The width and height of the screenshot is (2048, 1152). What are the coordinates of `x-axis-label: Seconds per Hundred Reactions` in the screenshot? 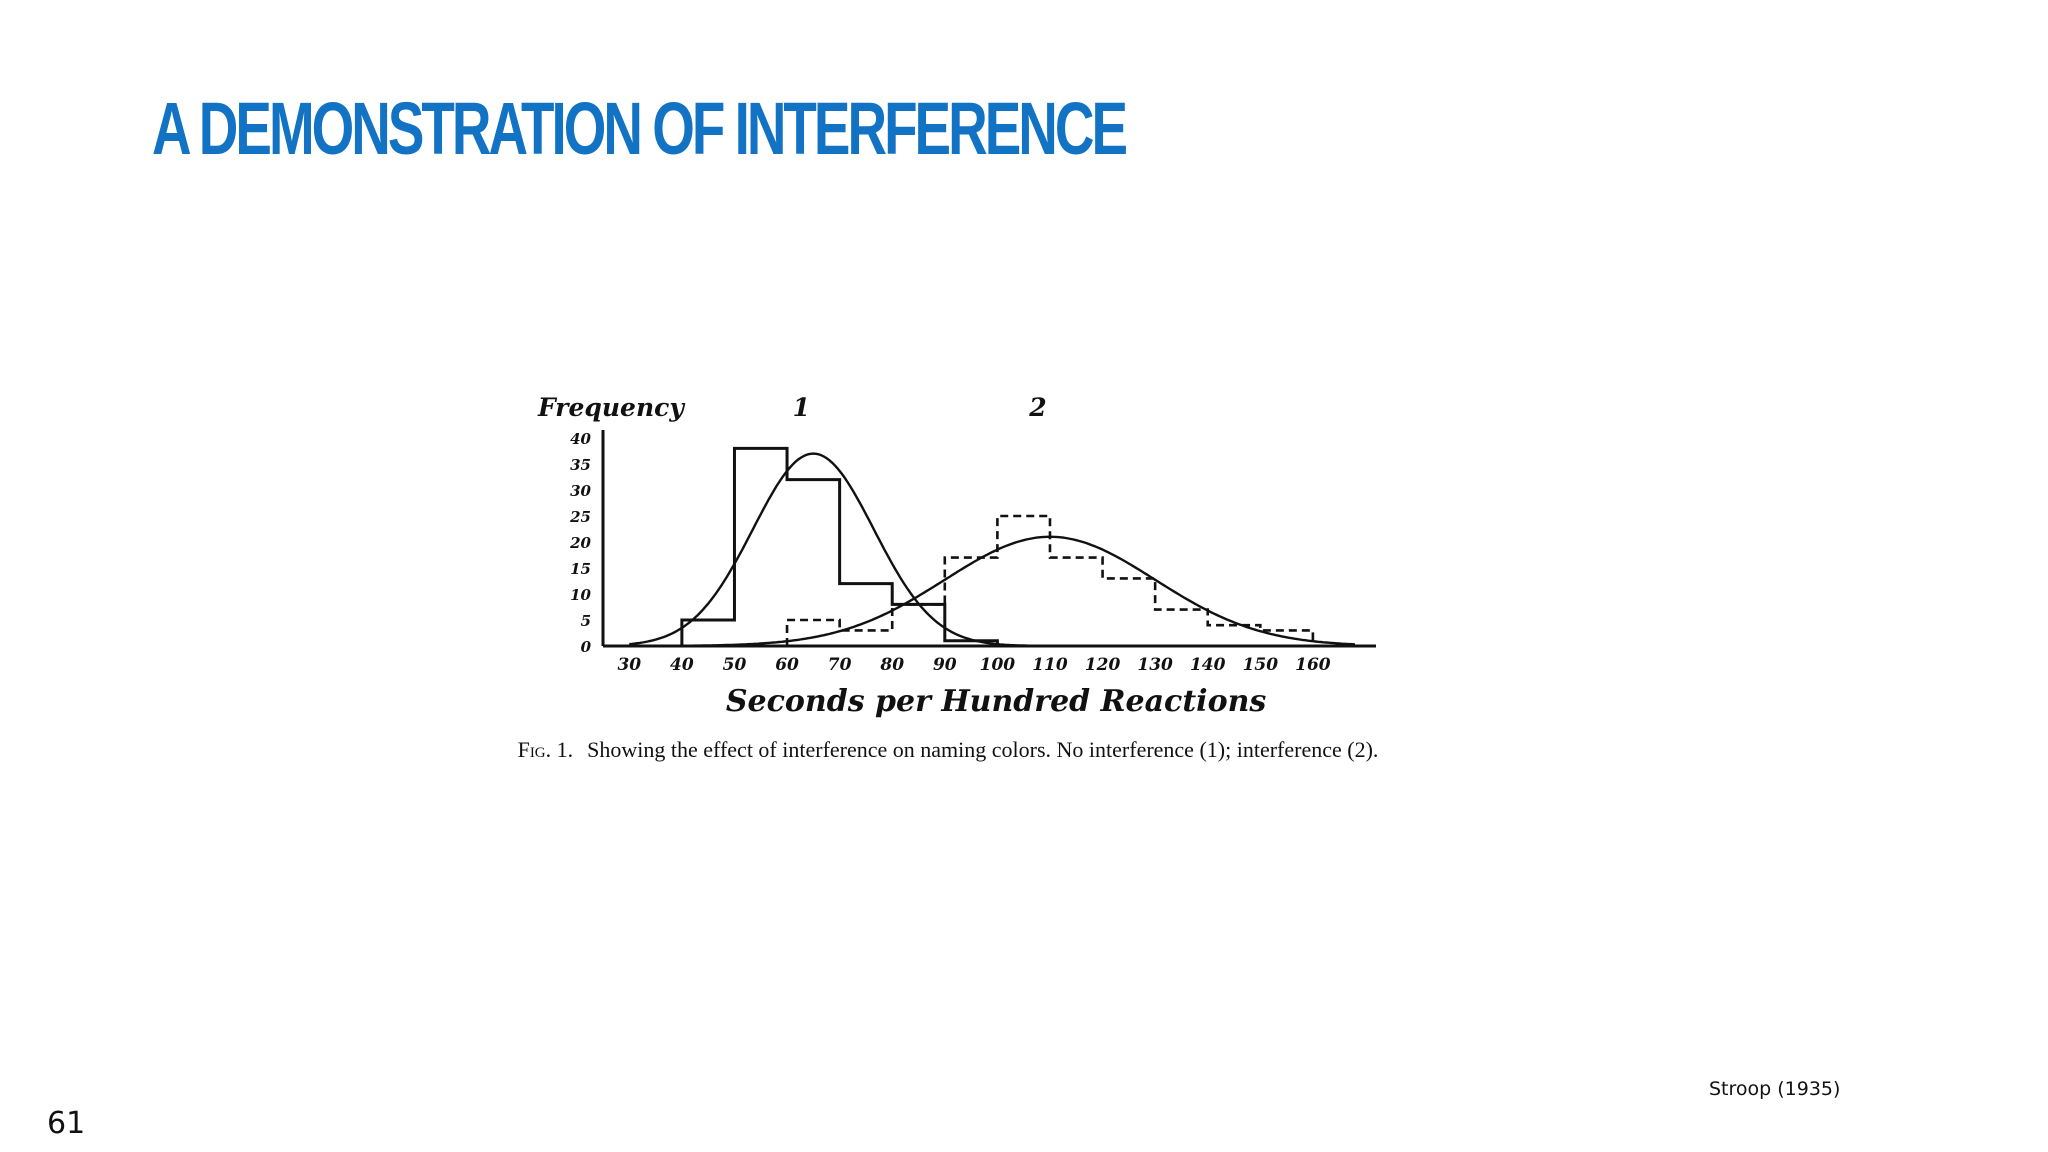 It's located at (996, 701).